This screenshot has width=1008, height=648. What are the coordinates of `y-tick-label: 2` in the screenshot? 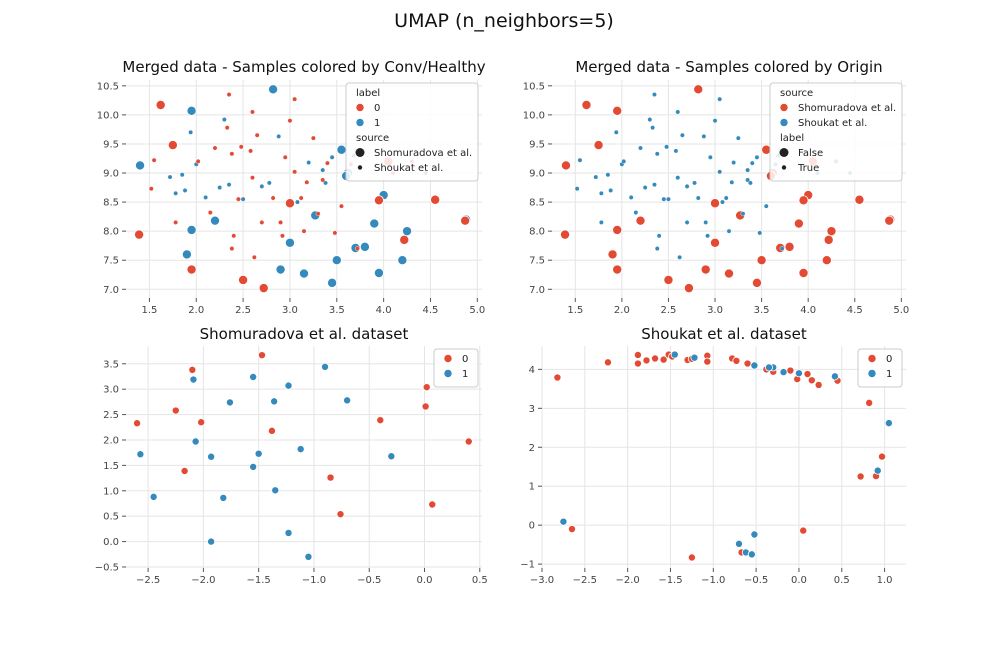 It's located at (532, 448).